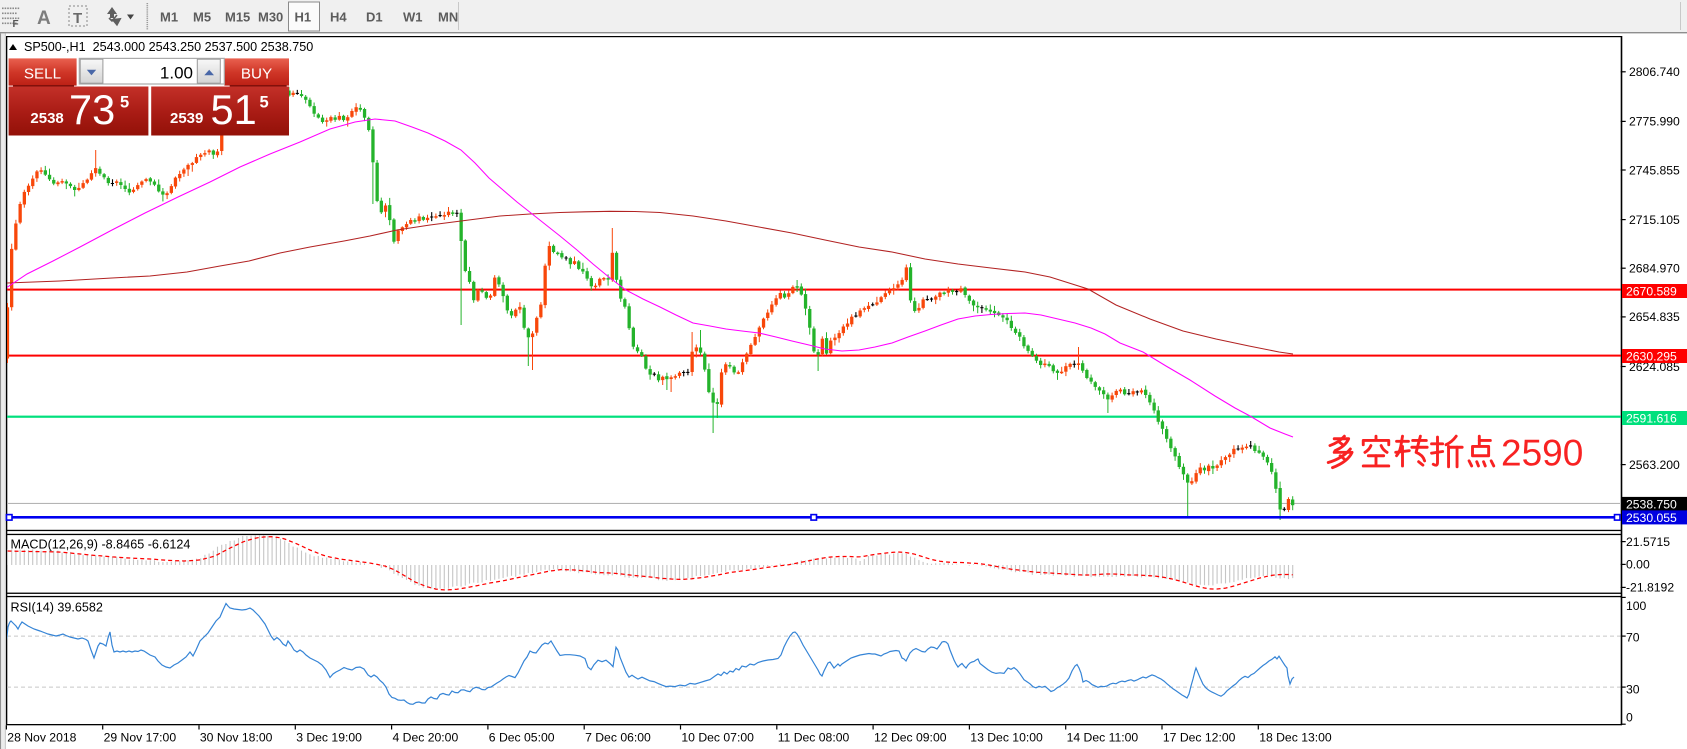 Image resolution: width=1687 pixels, height=749 pixels. Describe the element at coordinates (1654, 465) in the screenshot. I see `svg-text: 2563.200` at that location.